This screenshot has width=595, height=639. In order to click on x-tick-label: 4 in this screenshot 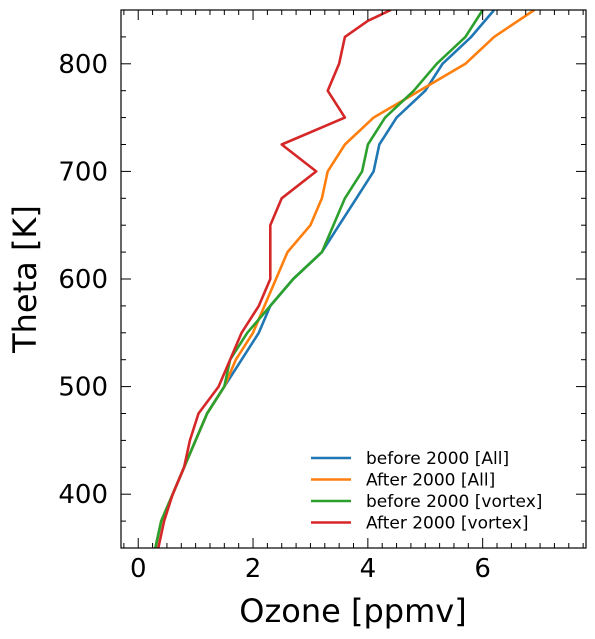, I will do `click(368, 569)`.